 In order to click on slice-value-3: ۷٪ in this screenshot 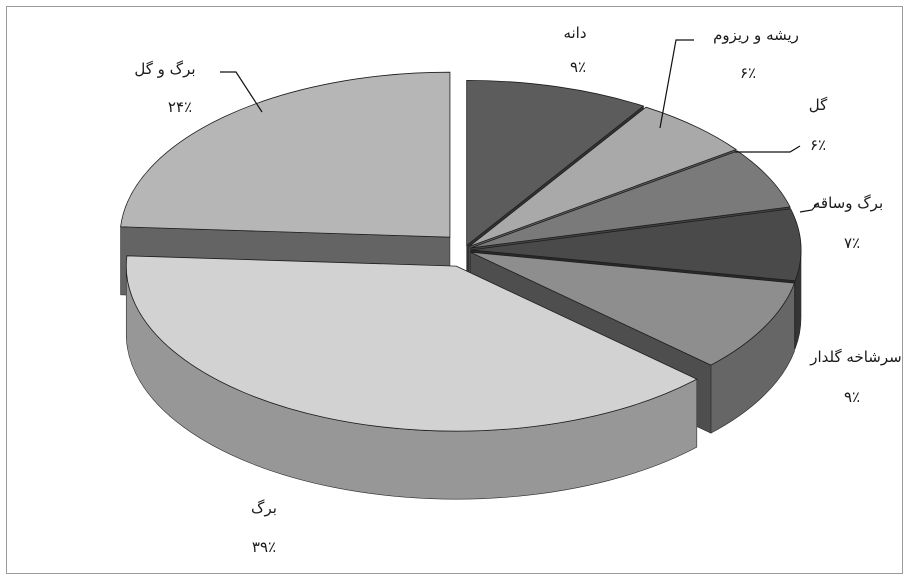, I will do `click(852, 243)`.